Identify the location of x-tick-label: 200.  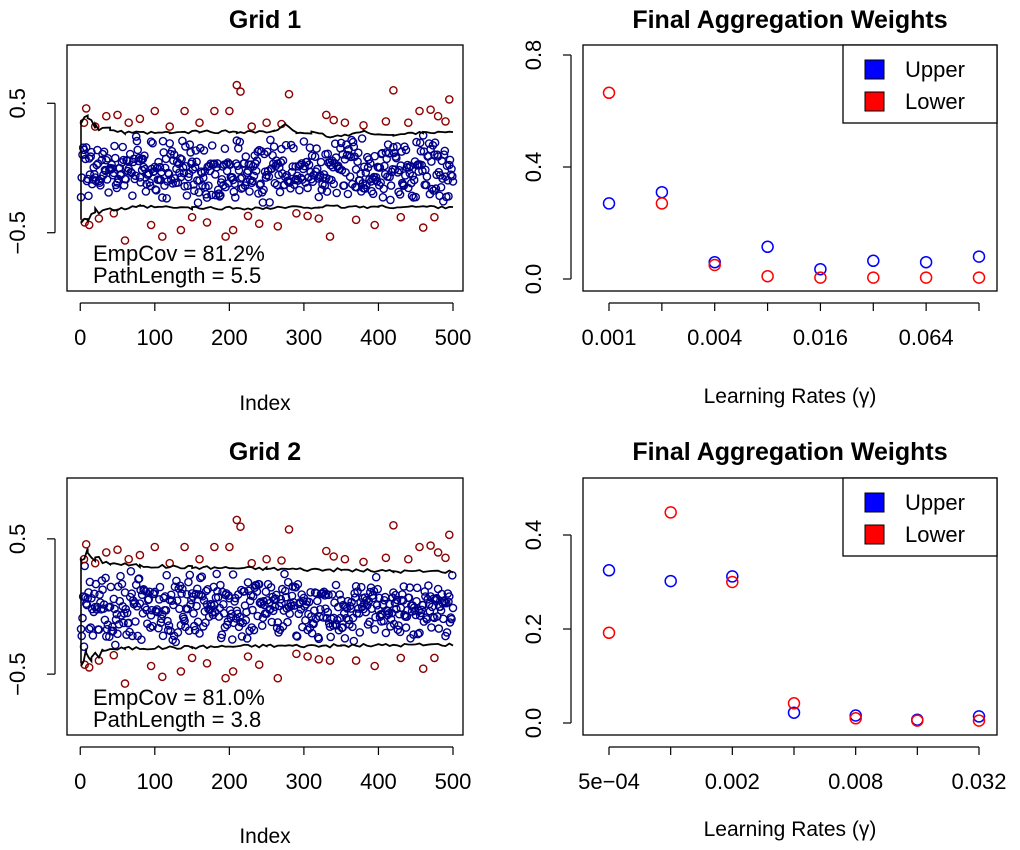
(229, 781).